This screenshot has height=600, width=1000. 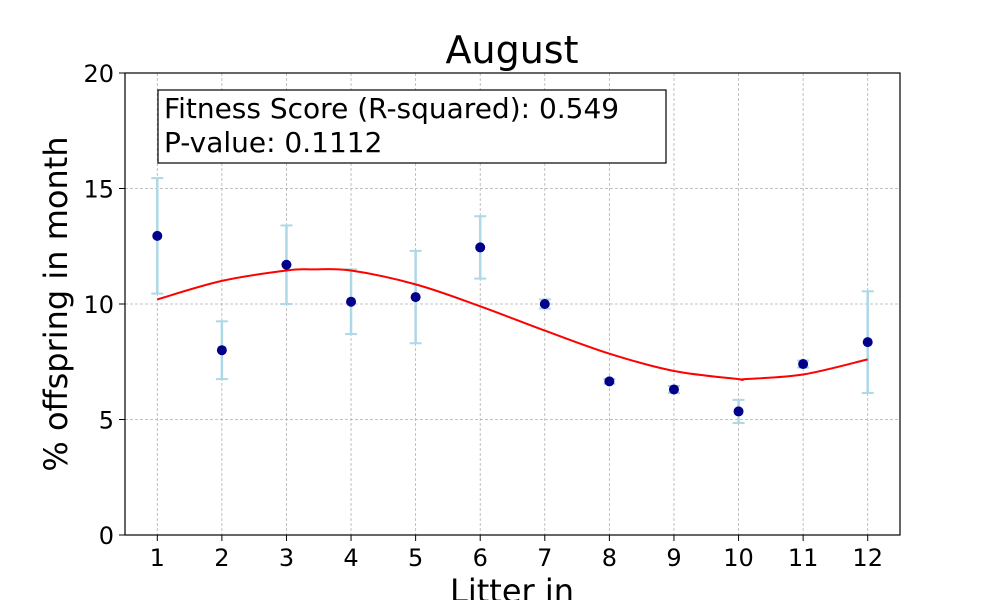 What do you see at coordinates (286, 558) in the screenshot?
I see `x-tick-label: 3` at bounding box center [286, 558].